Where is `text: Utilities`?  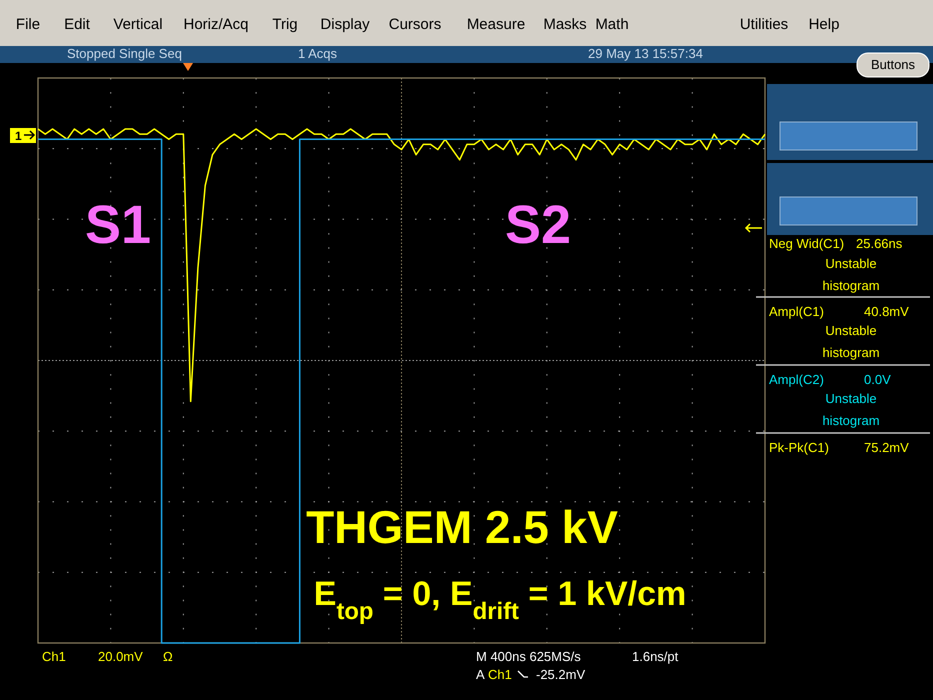
text: Utilities is located at coordinates (764, 24).